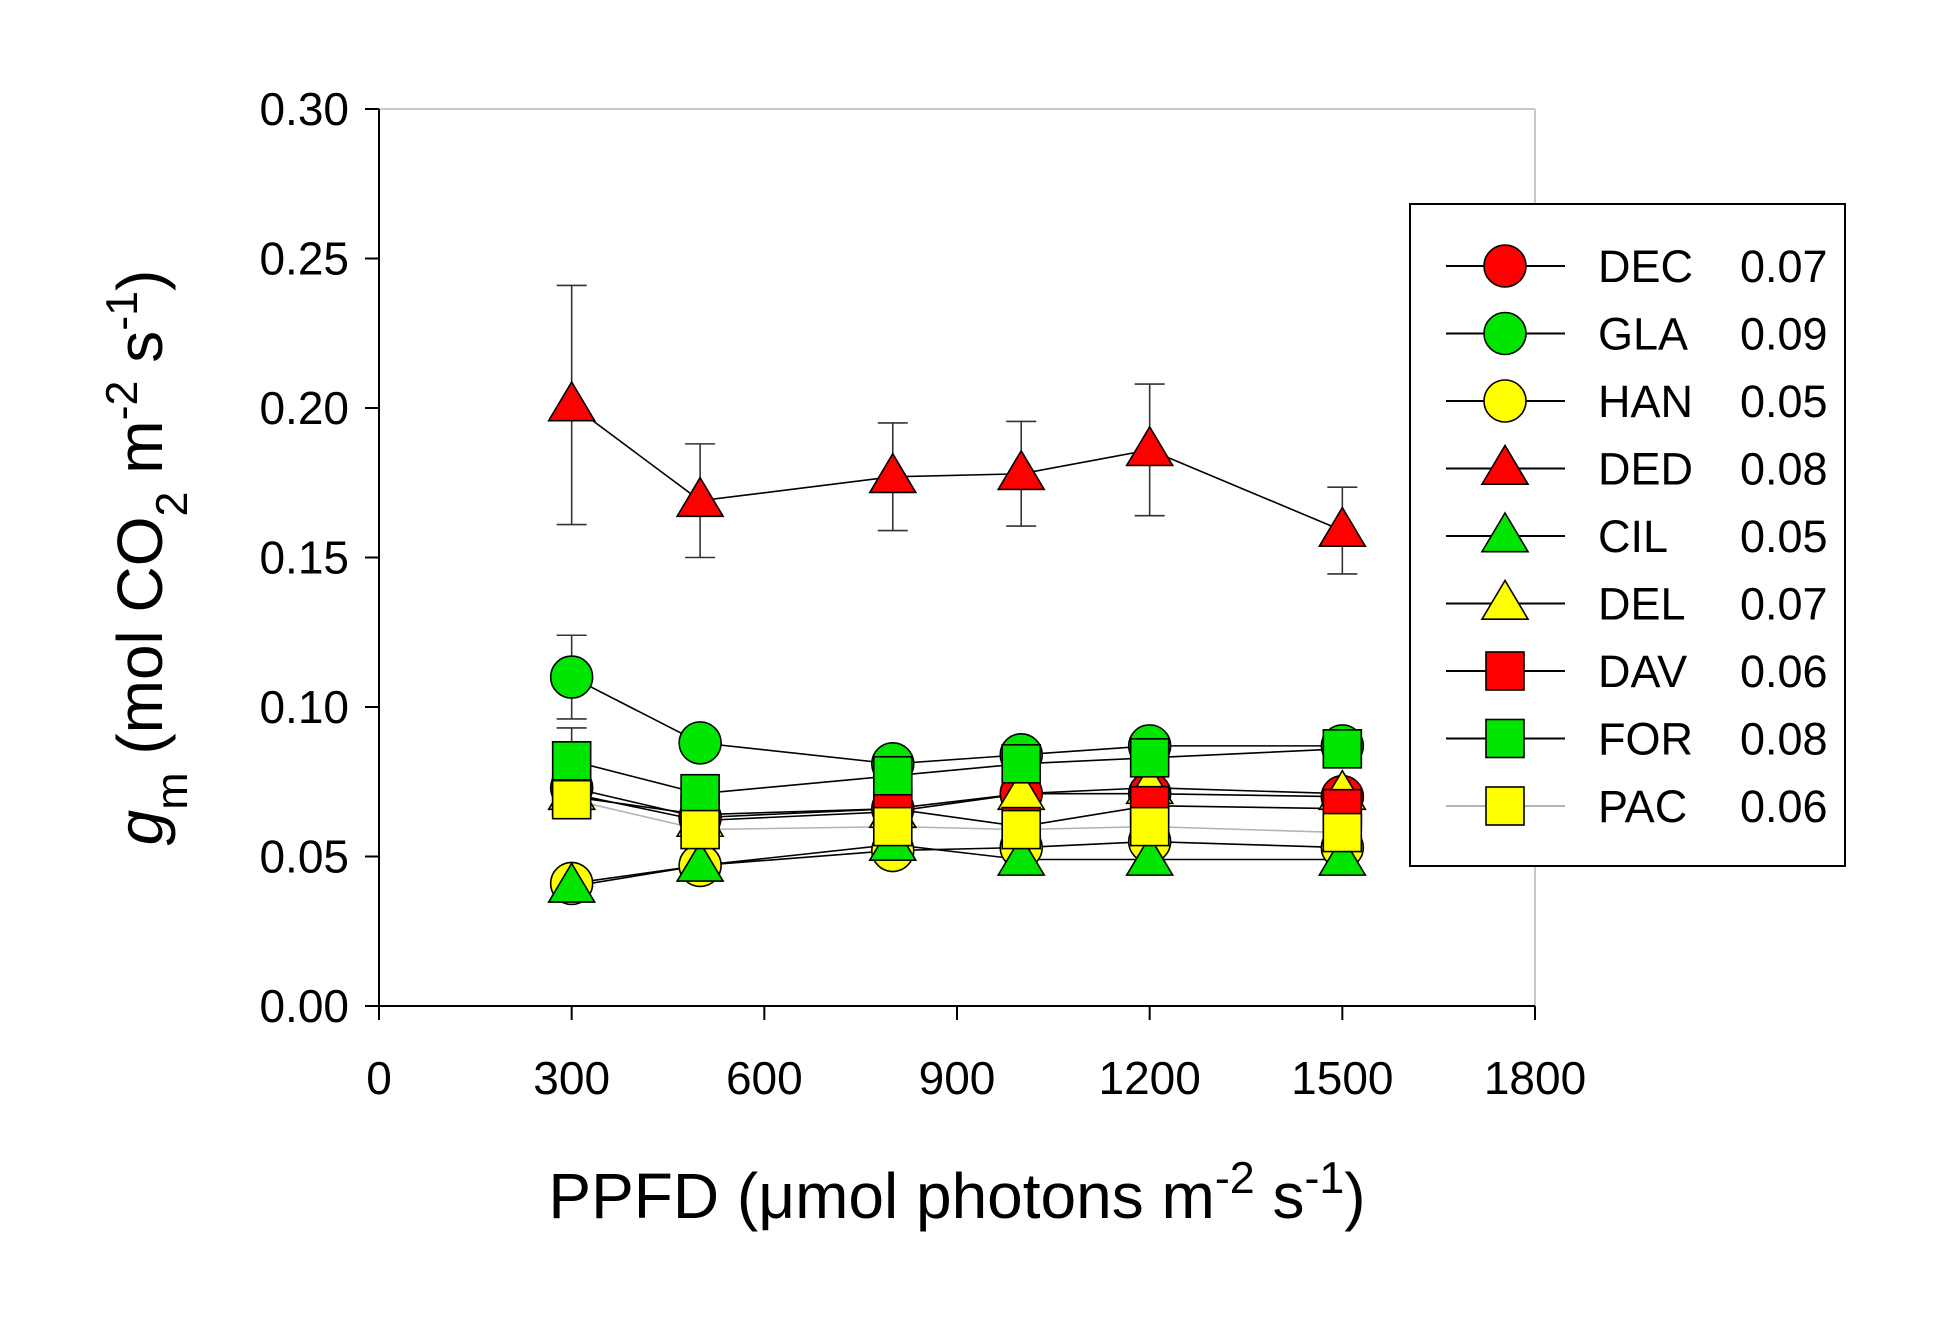 This screenshot has height=1323, width=1941. Describe the element at coordinates (304, 857) in the screenshot. I see `y-tick-label: 0.05` at that location.